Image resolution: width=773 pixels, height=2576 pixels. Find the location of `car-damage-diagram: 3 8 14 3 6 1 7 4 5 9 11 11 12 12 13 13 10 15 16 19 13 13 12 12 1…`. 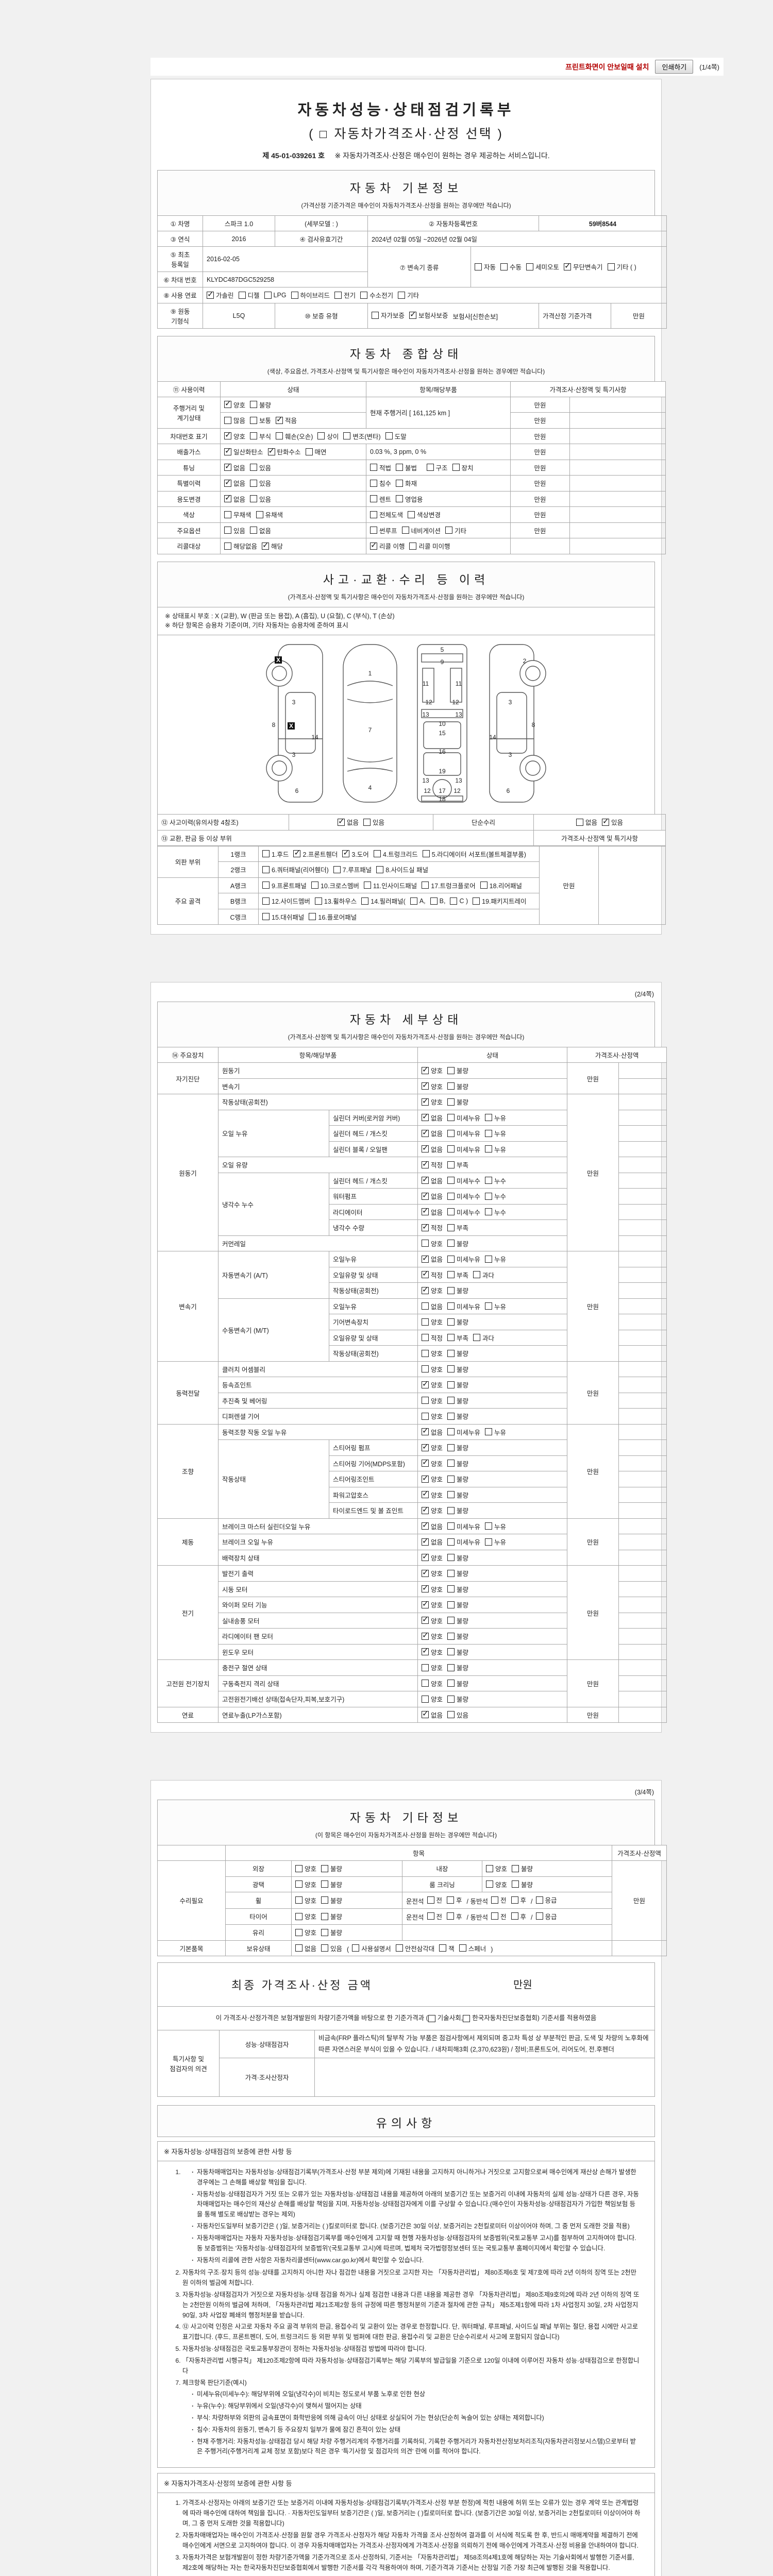

car-damage-diagram: 3 8 14 3 6 1 7 4 5 9 11 11 12 12 13 13 10 15 16 19 13 13 12 12 1… is located at coordinates (406, 724).